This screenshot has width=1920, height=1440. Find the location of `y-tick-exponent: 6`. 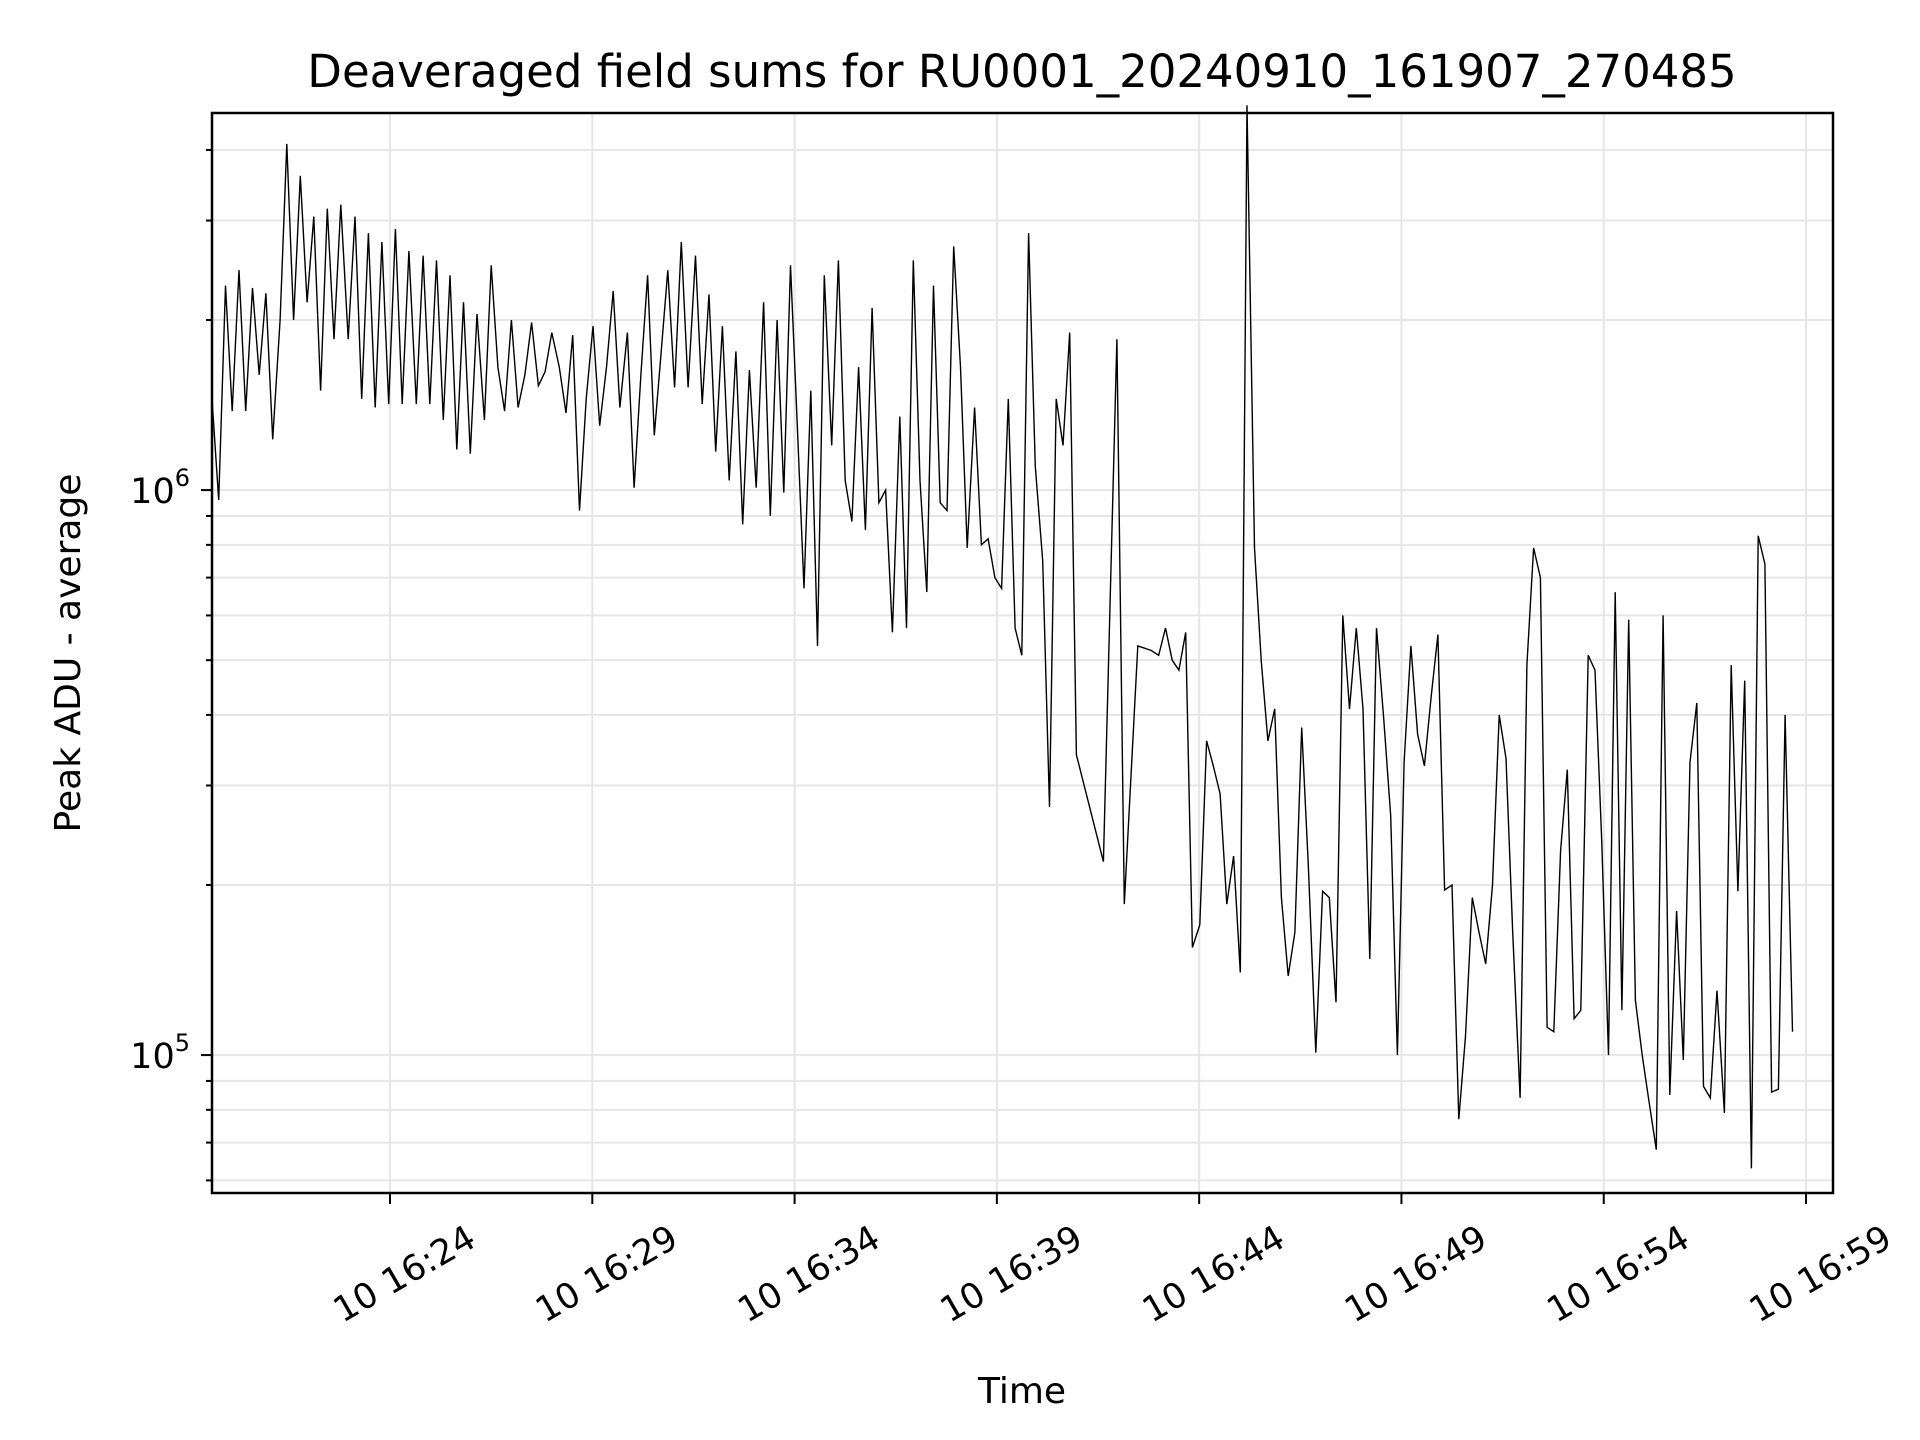

y-tick-exponent: 6 is located at coordinates (182, 478).